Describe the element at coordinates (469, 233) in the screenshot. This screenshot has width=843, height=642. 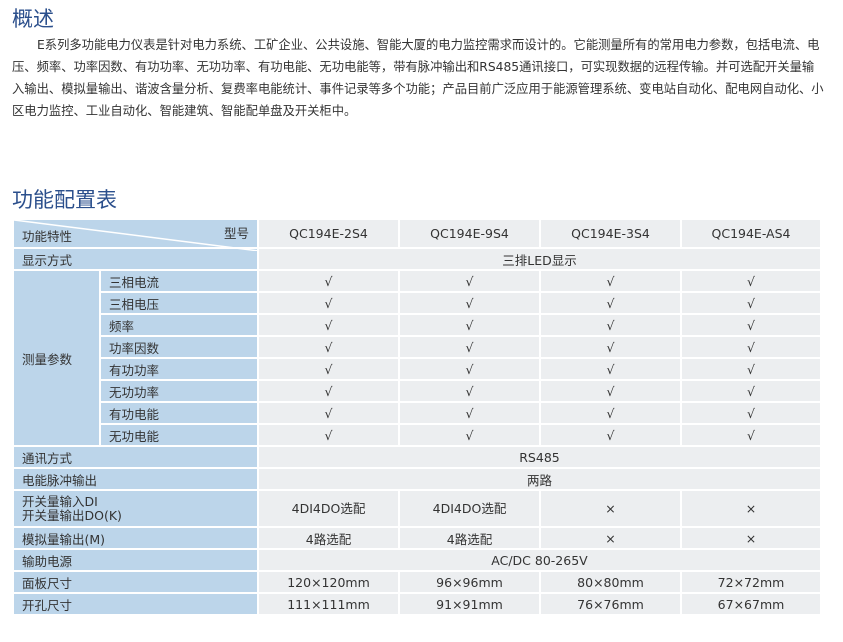
I see `model-header: QC194E-9S4` at that location.